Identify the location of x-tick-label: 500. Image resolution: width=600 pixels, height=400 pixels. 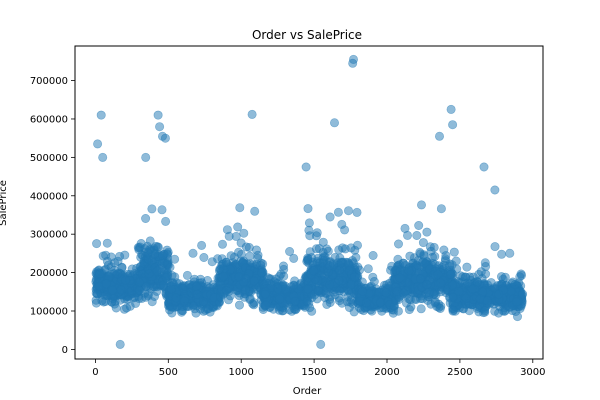
(168, 372).